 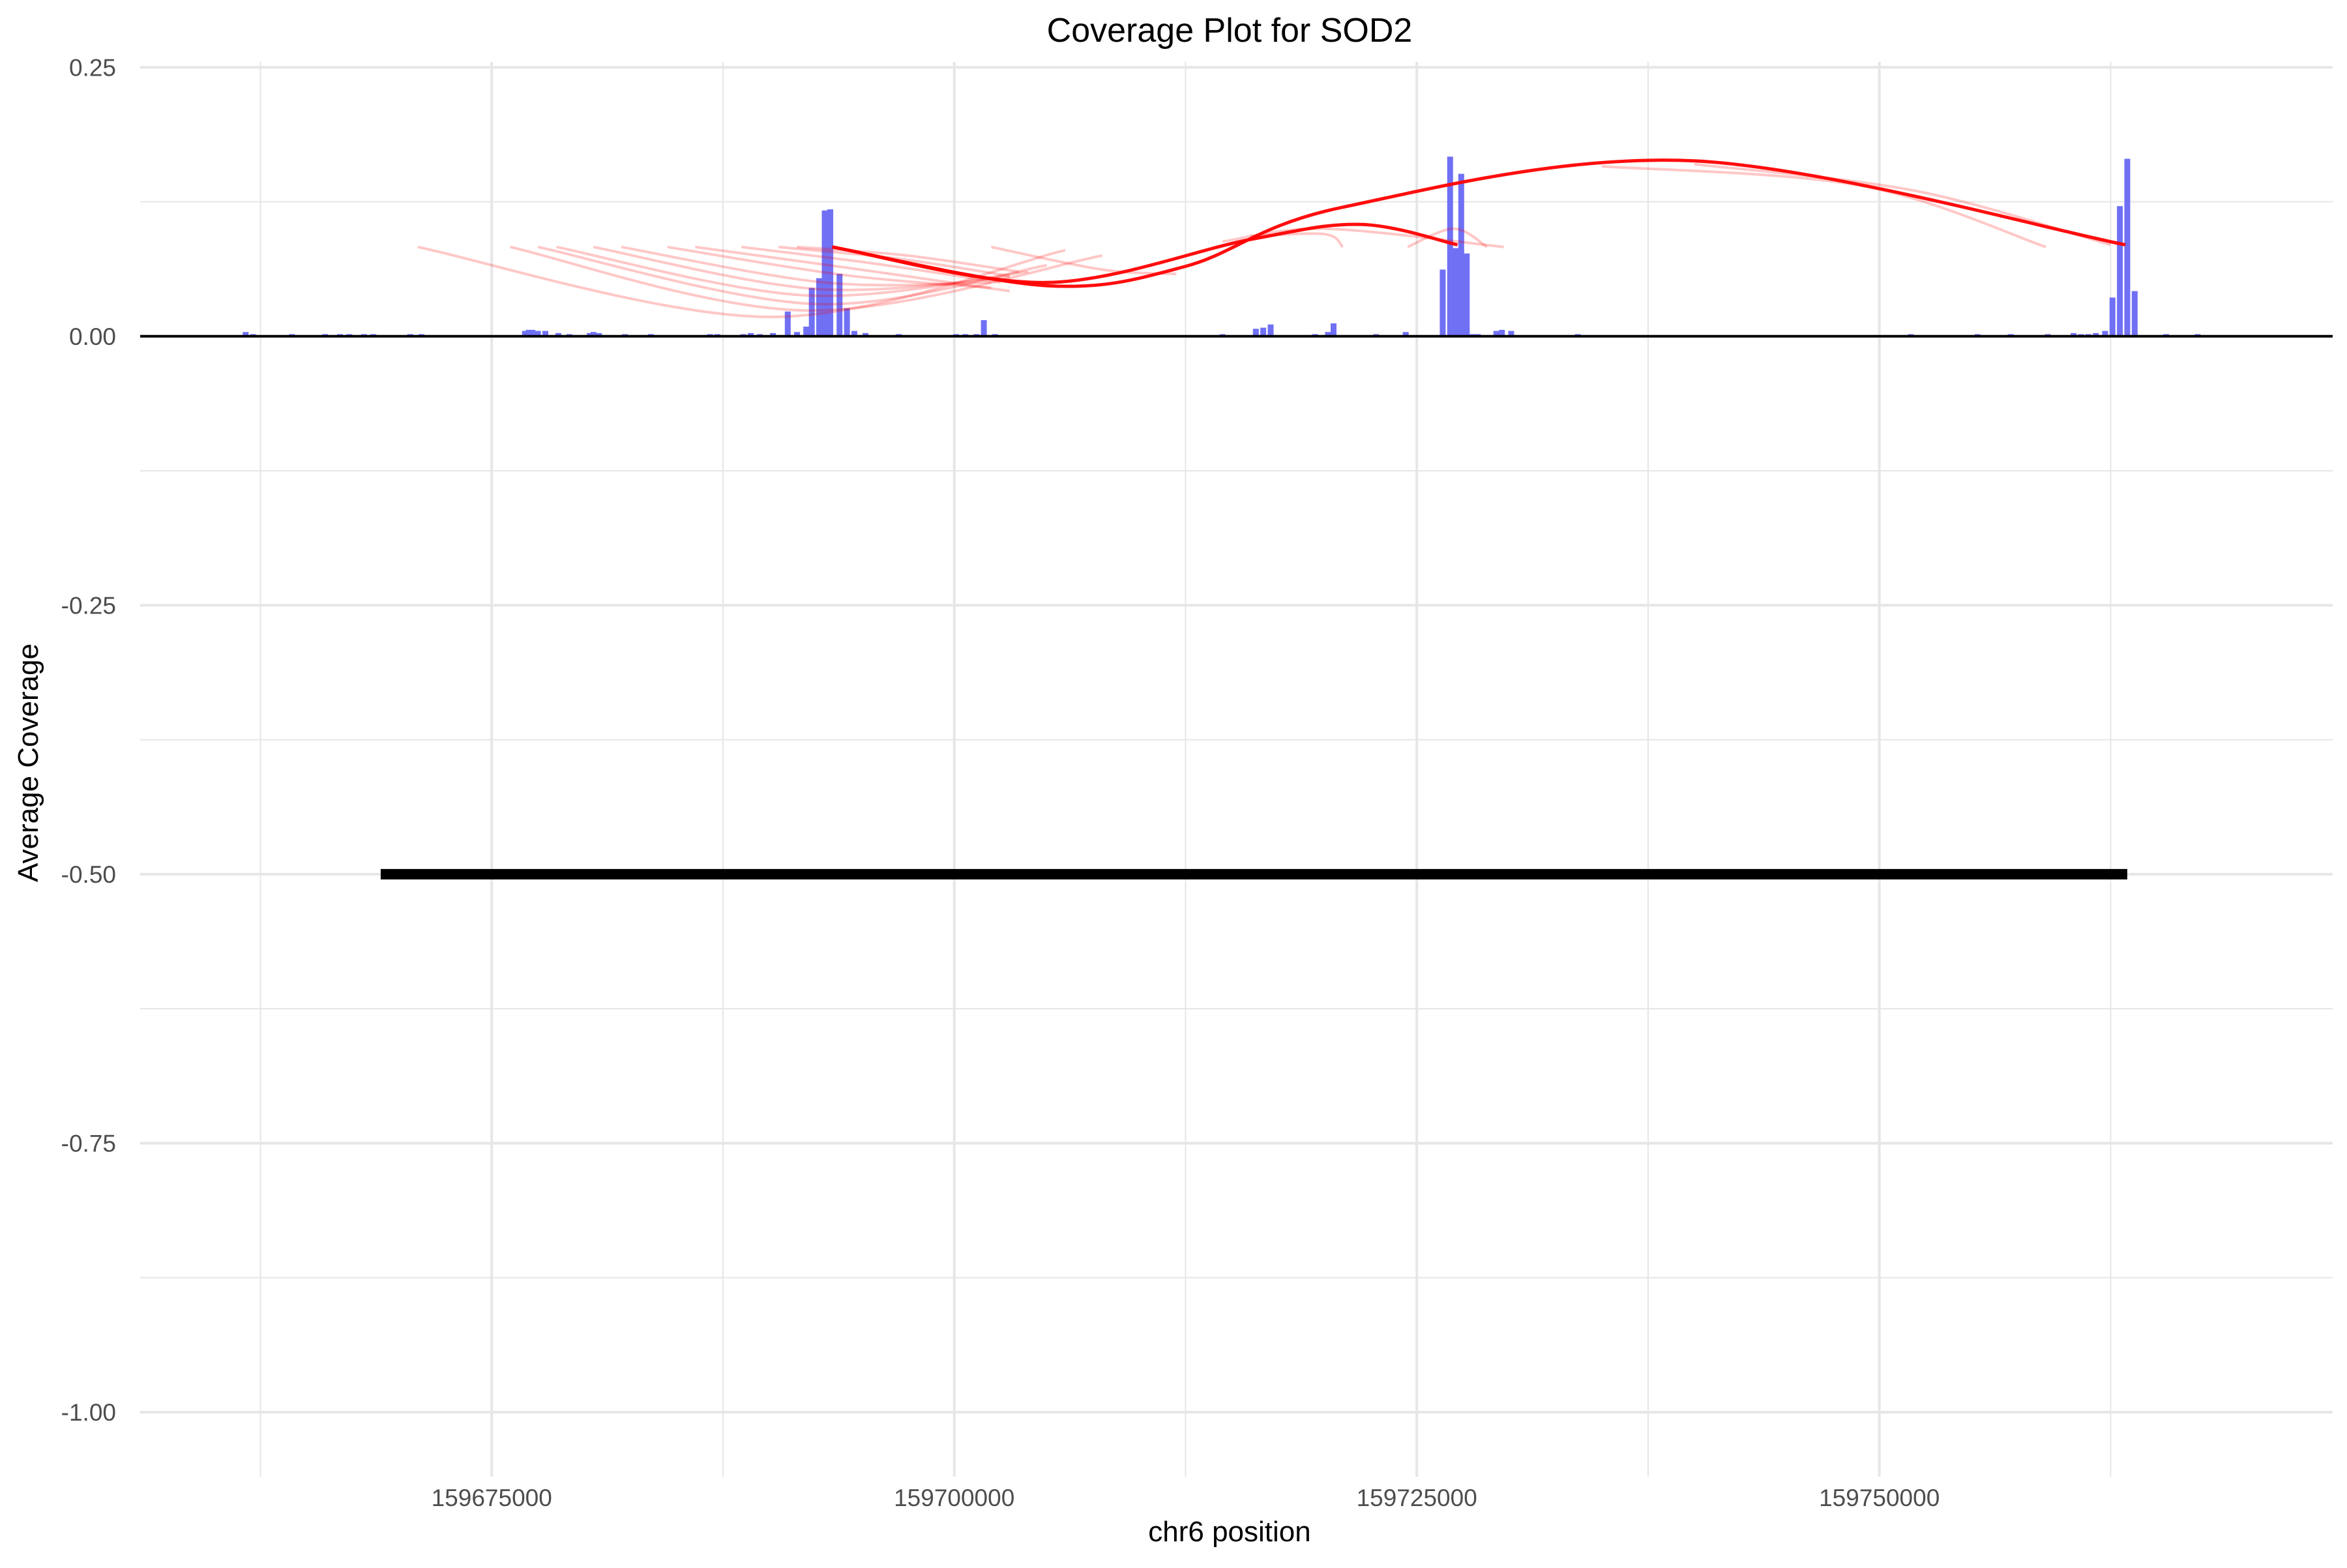 I want to click on y-axis-ticks: 0.25 0.00 -0.25 -0.50 -0.75 -1.00, so click(x=88, y=740).